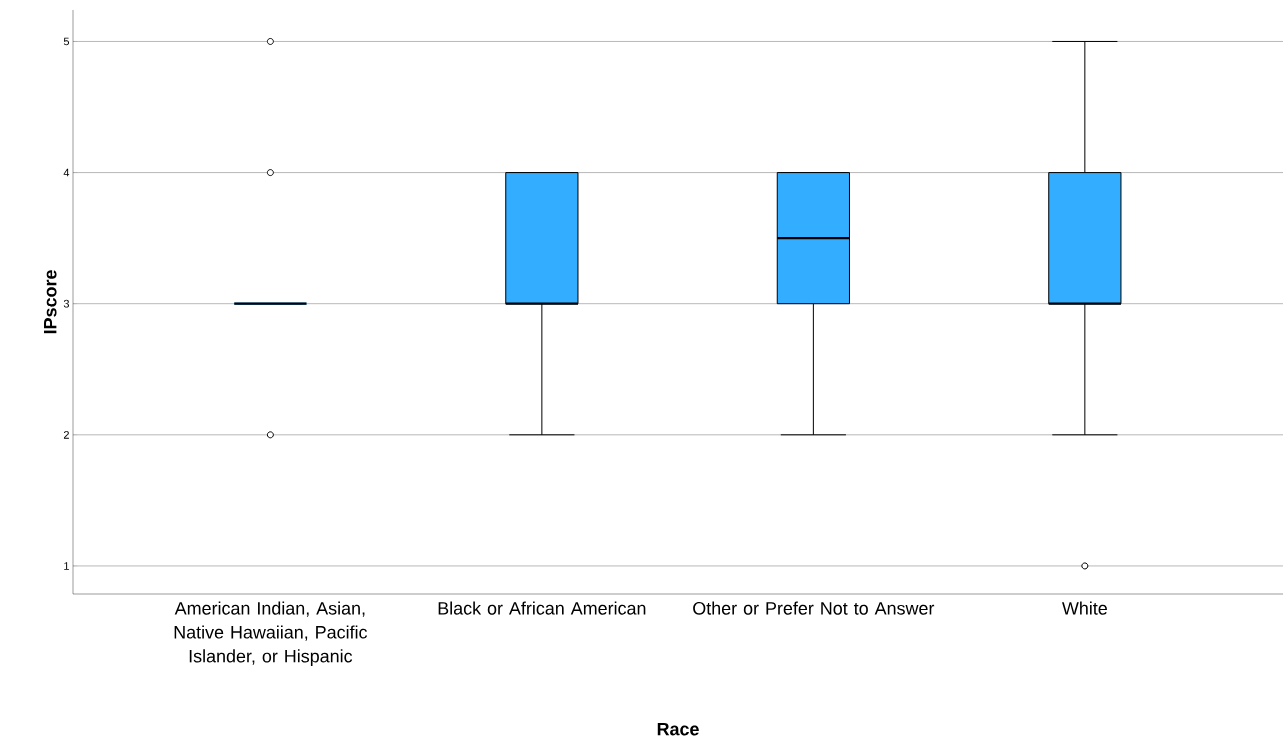 This screenshot has height=755, width=1283. Describe the element at coordinates (1084, 608) in the screenshot. I see `x-tick-label: White` at that location.